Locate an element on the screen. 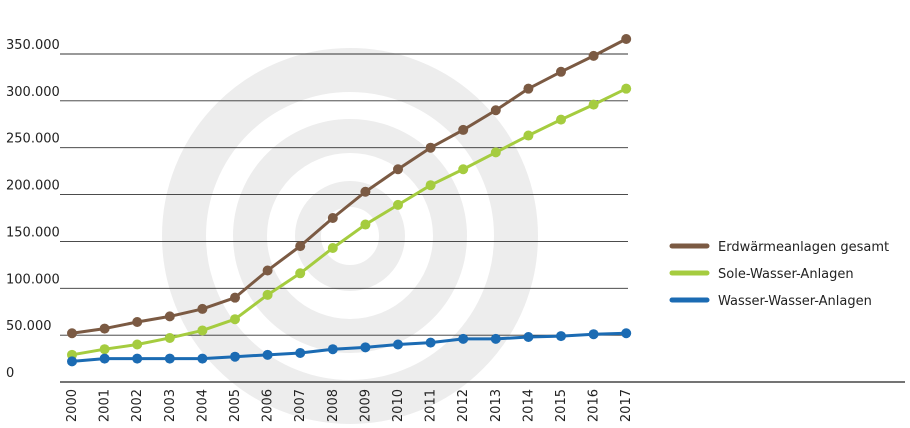 The image size is (910, 428). x-tick-label: 2005 is located at coordinates (235, 405).